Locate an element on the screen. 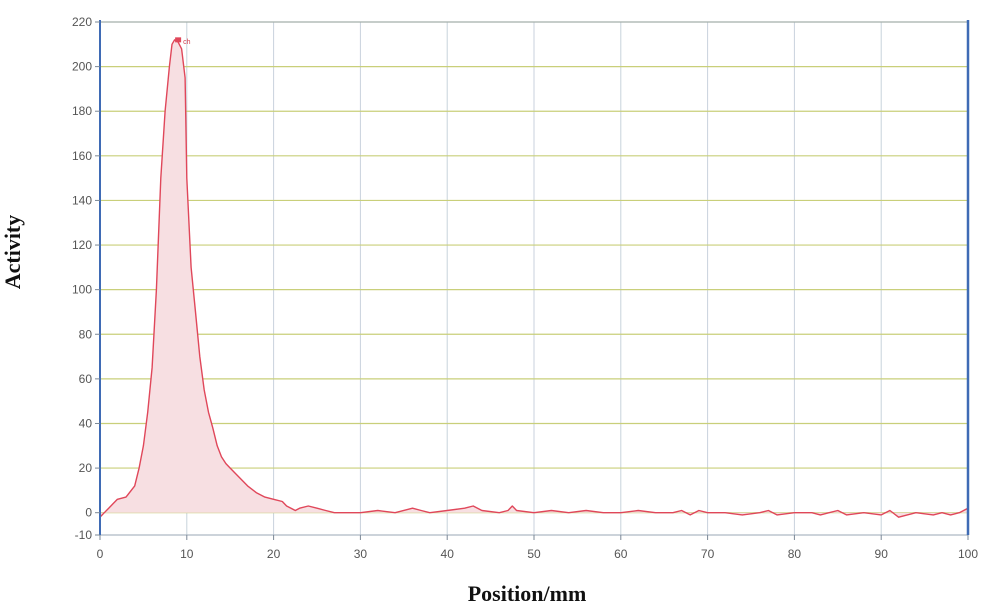 The image size is (1000, 607). y-tick-label: 0 is located at coordinates (88, 513).